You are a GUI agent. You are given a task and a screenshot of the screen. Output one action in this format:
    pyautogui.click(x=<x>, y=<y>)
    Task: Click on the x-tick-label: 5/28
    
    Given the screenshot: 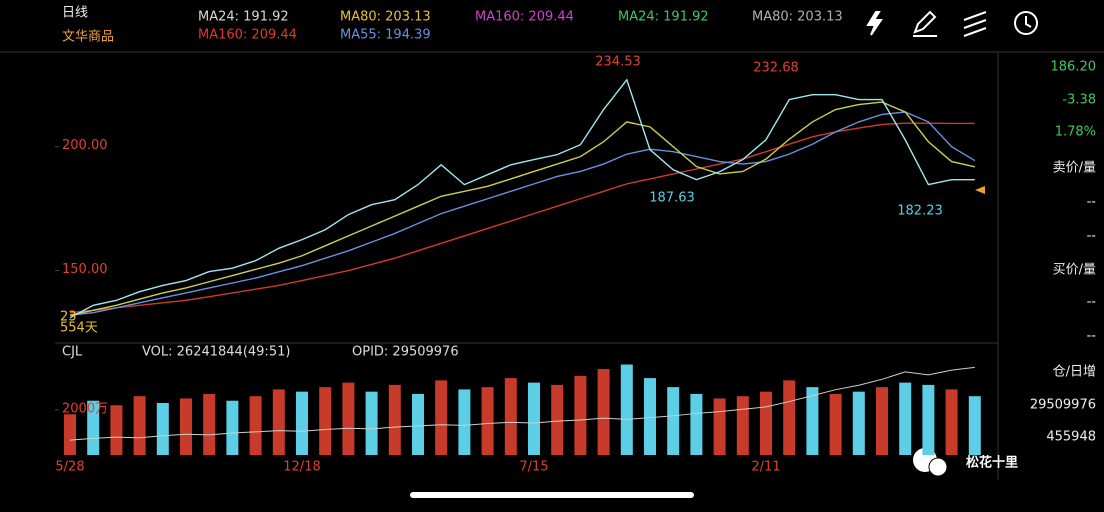 What is the action you would take?
    pyautogui.click(x=69, y=467)
    